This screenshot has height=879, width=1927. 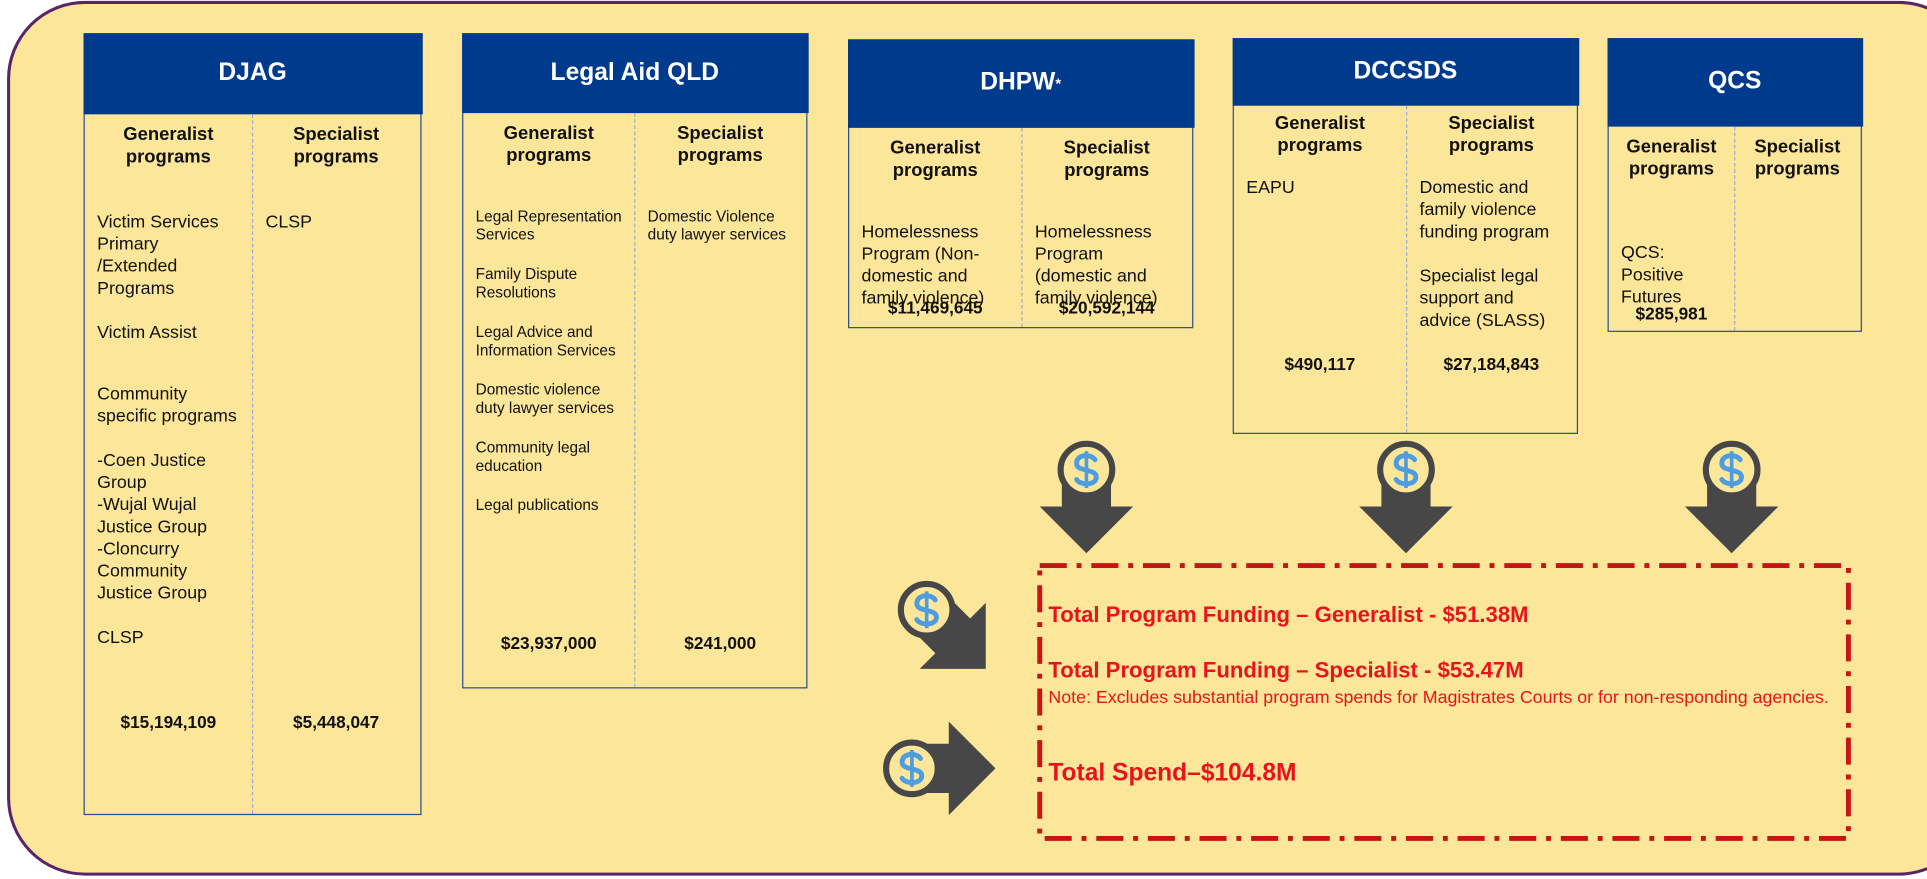 What do you see at coordinates (1321, 269) in the screenshot?
I see `generalist-column: Generalist programs EAPU $490,117` at bounding box center [1321, 269].